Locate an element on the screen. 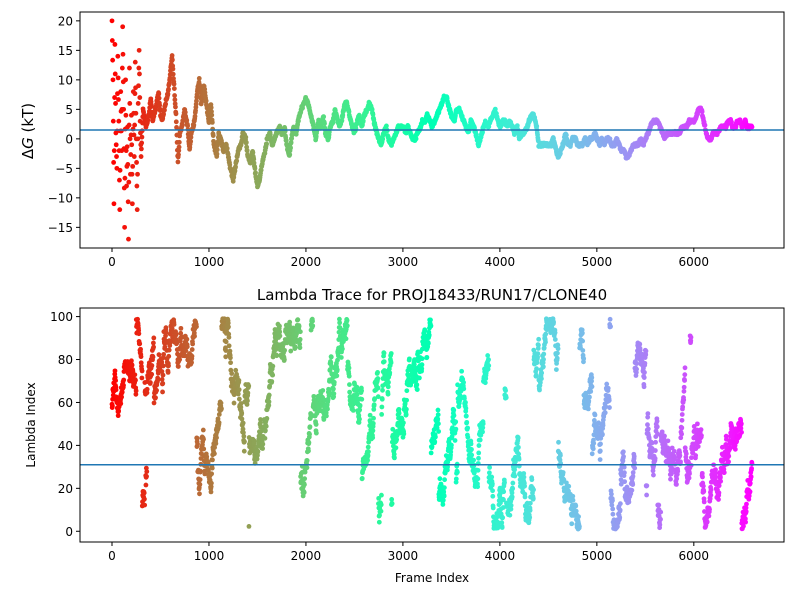 The width and height of the screenshot is (800, 600). x-tick-label: 5000 is located at coordinates (597, 262).